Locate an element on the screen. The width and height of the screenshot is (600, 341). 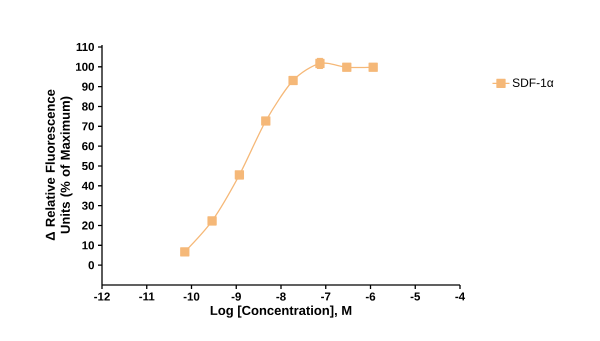
y-tick-label: 90 is located at coordinates (88, 86).